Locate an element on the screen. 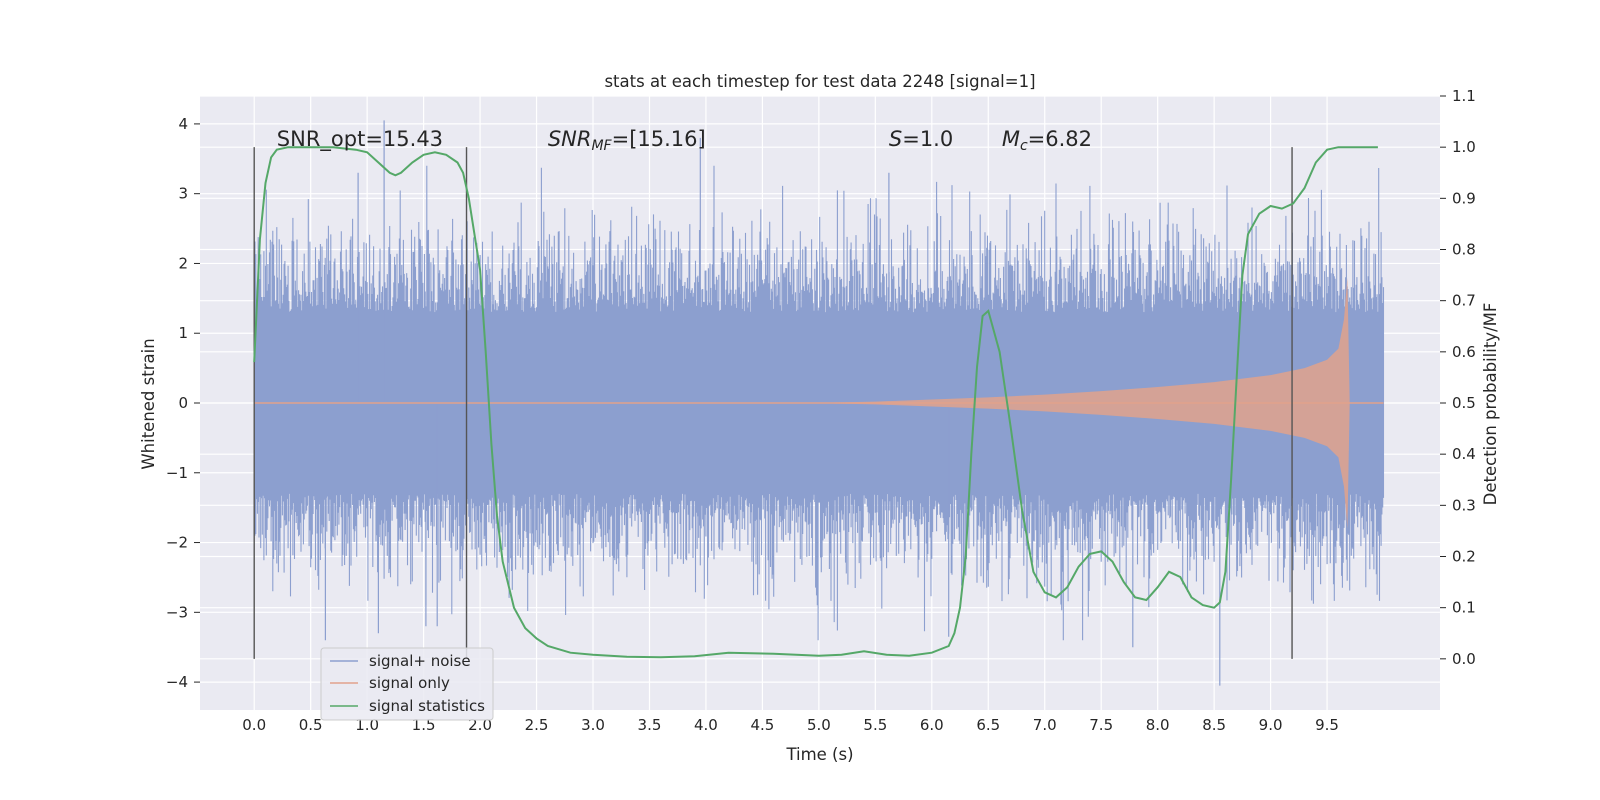 Image resolution: width=1600 pixels, height=800 pixels. x-tick-label: 8.0 is located at coordinates (1158, 725).